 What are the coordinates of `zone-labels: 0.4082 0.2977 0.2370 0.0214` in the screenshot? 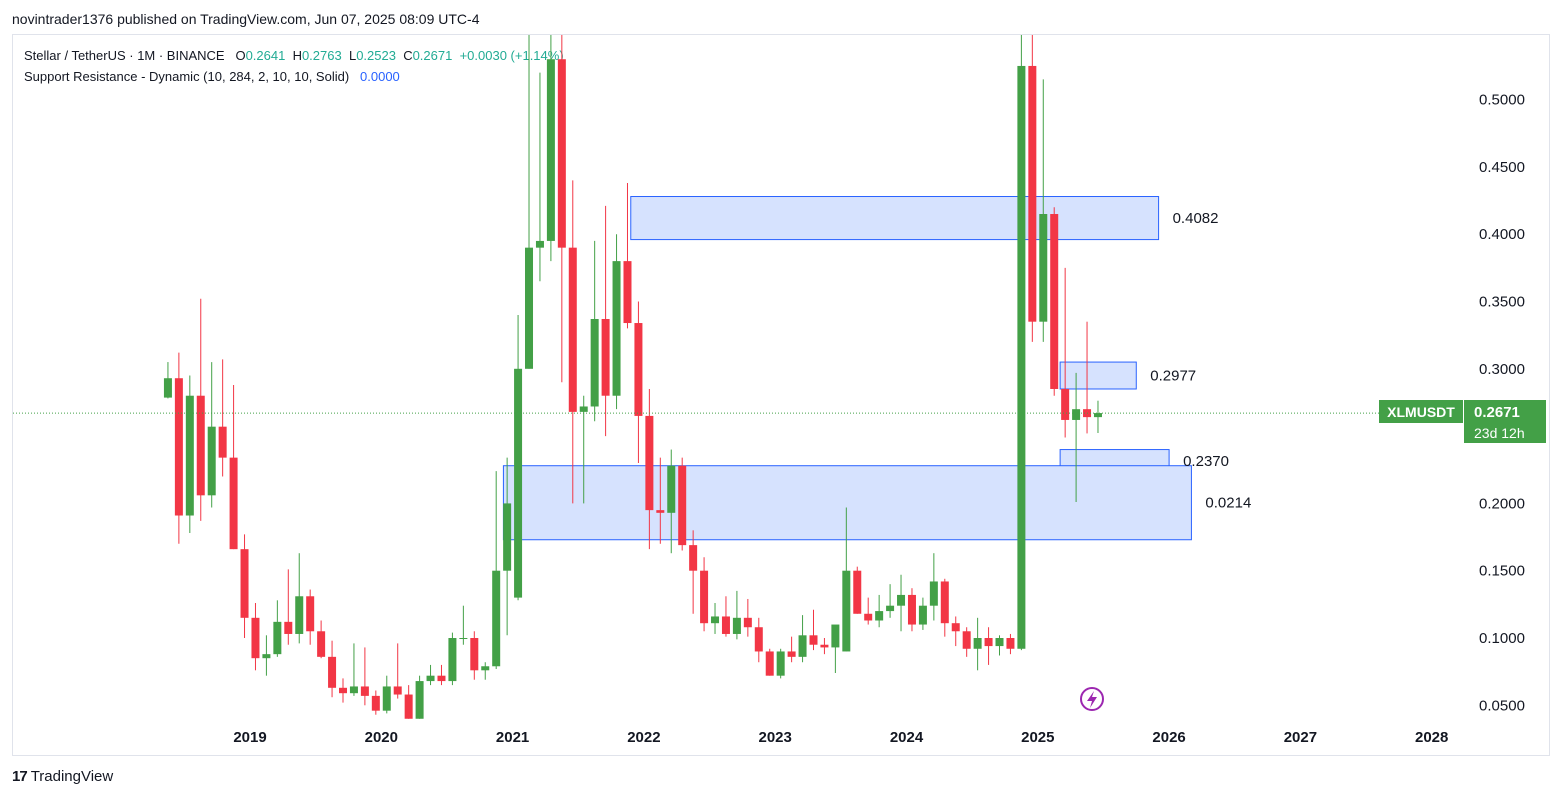 It's located at (1200, 361).